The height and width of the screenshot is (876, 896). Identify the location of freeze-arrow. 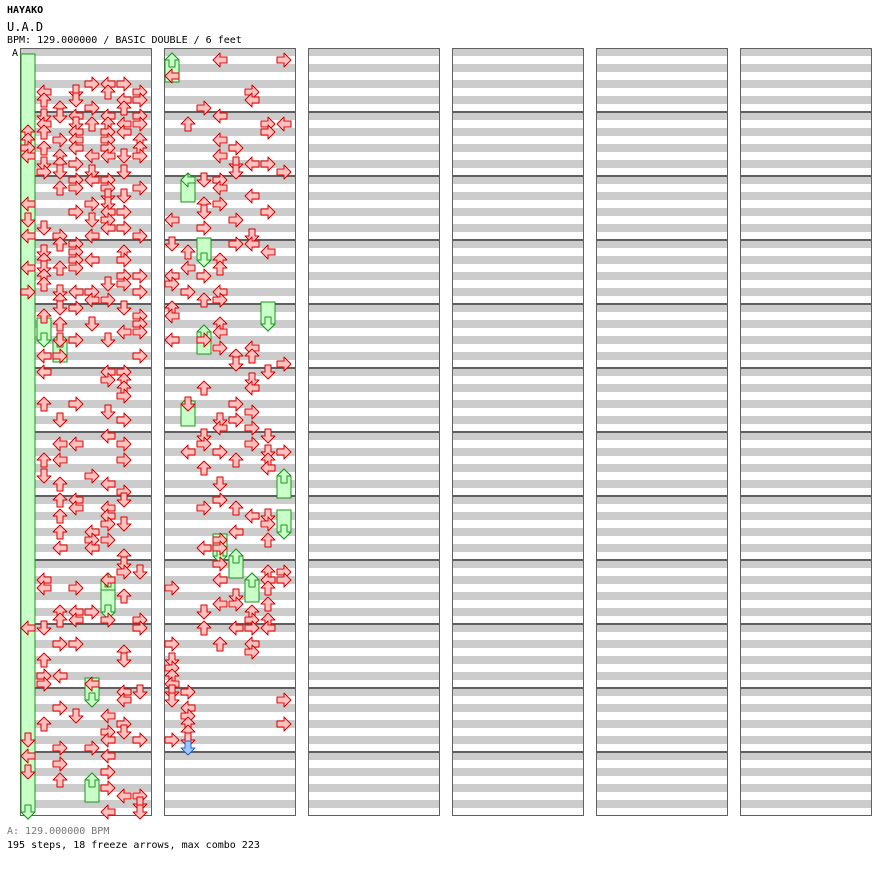
(28, 436).